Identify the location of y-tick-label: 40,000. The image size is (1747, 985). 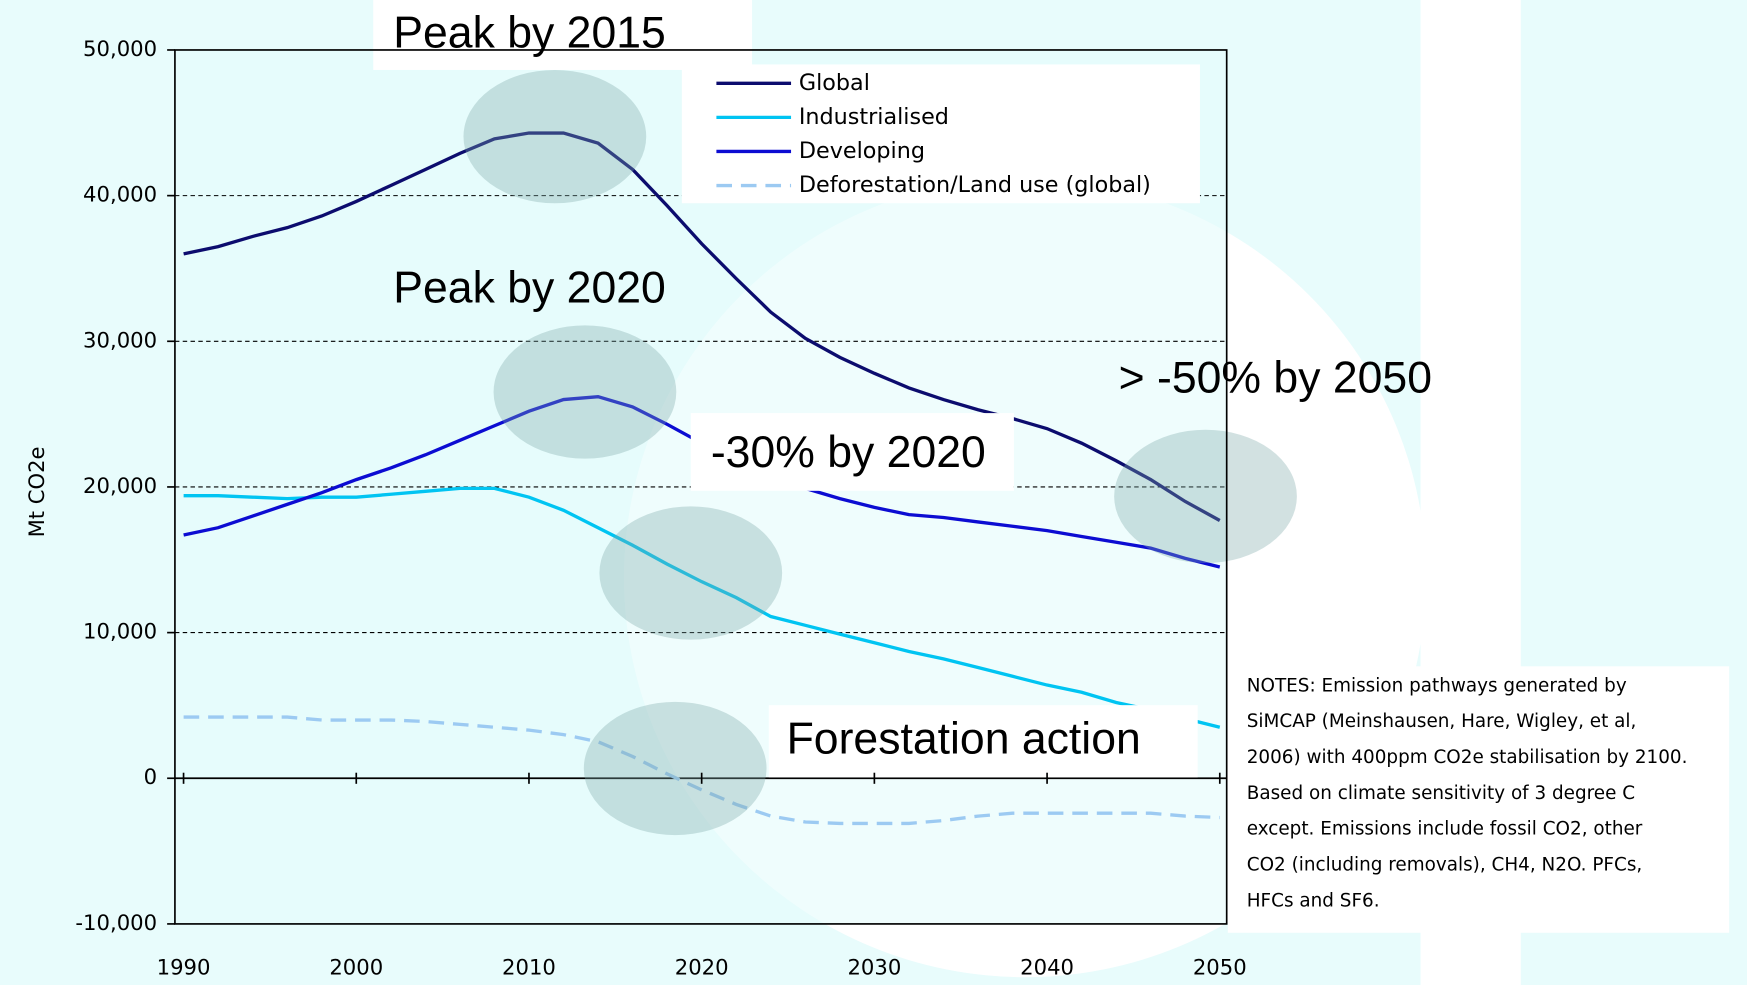
(120, 194).